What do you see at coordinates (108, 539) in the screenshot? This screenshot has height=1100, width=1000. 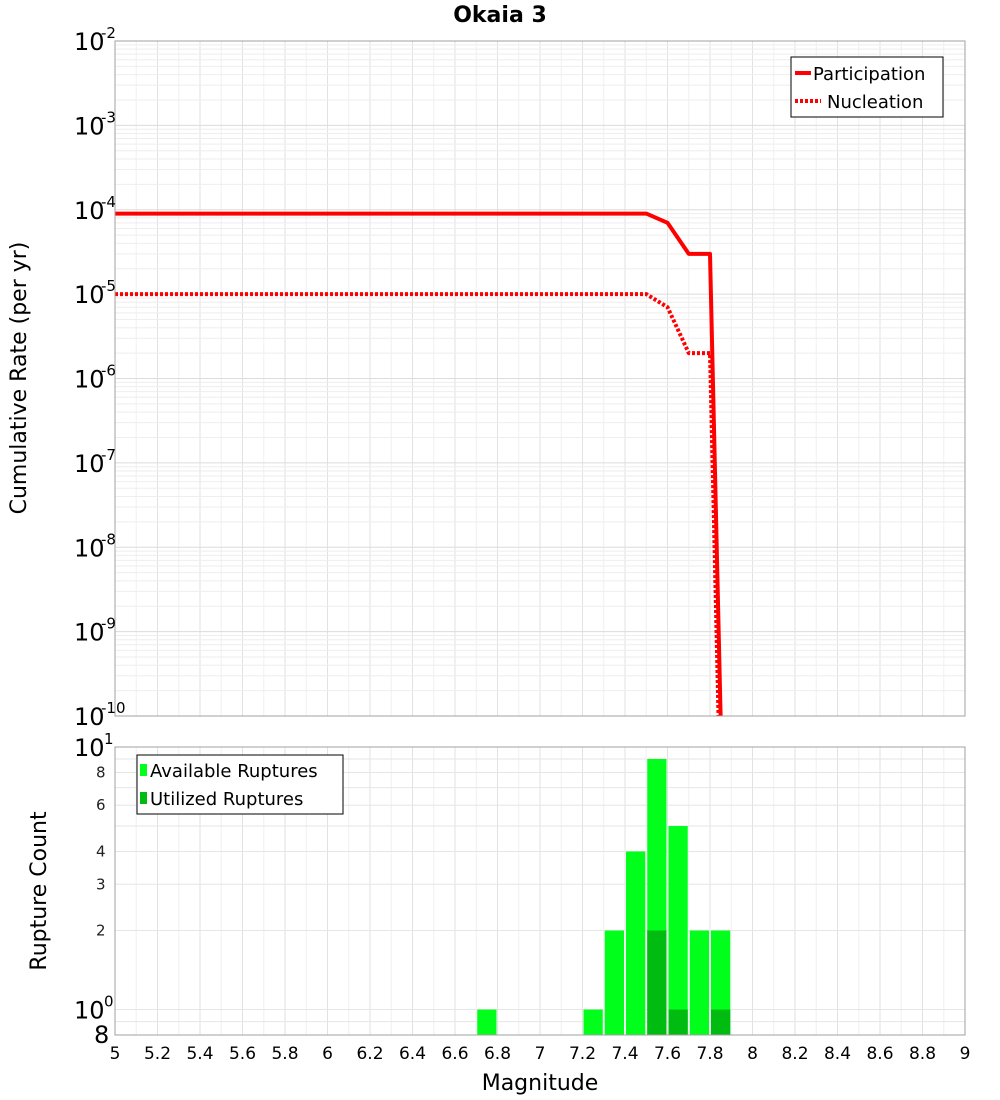 I see `rate-y-tick-exponent: -8` at bounding box center [108, 539].